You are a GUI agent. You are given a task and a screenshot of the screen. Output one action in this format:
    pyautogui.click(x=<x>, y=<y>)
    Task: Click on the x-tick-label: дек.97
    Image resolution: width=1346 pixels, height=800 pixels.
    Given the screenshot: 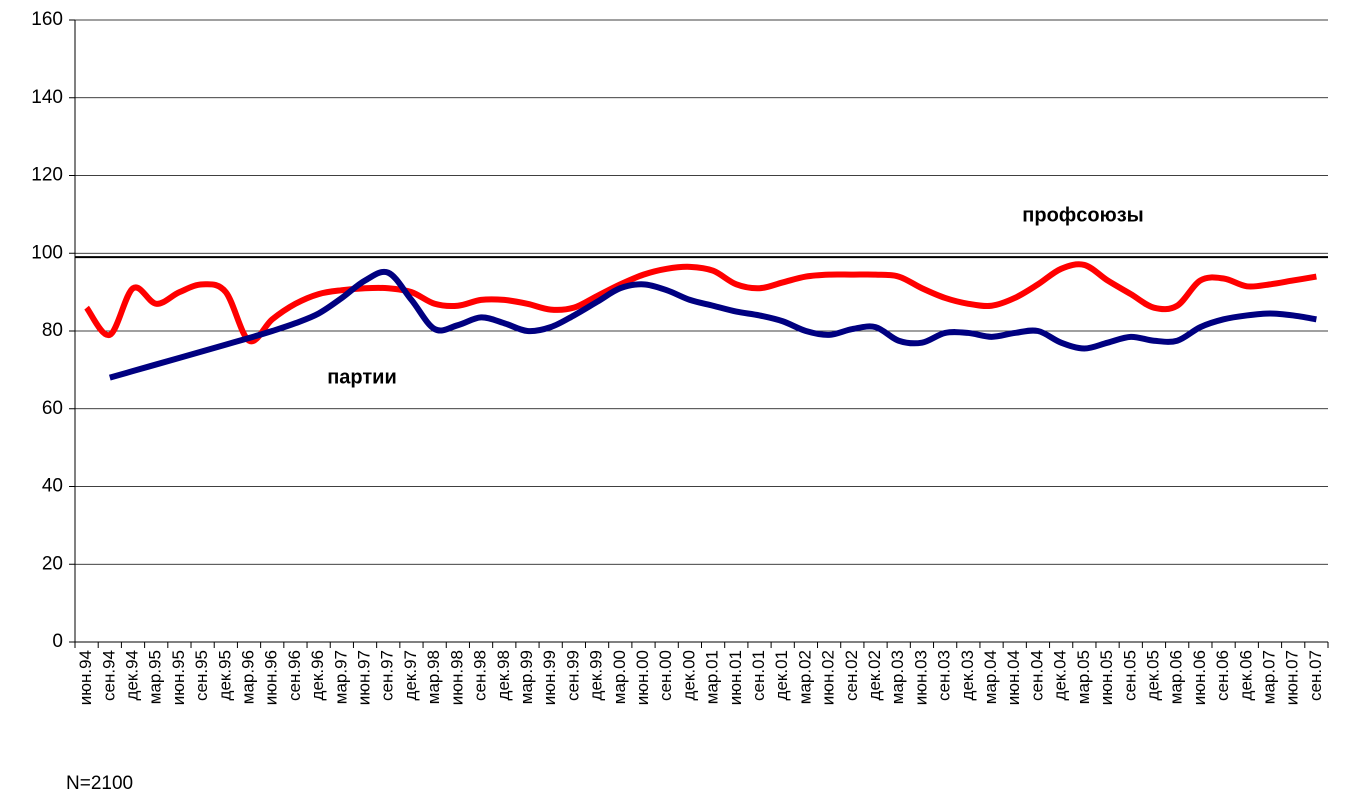 What is the action you would take?
    pyautogui.click(x=410, y=675)
    